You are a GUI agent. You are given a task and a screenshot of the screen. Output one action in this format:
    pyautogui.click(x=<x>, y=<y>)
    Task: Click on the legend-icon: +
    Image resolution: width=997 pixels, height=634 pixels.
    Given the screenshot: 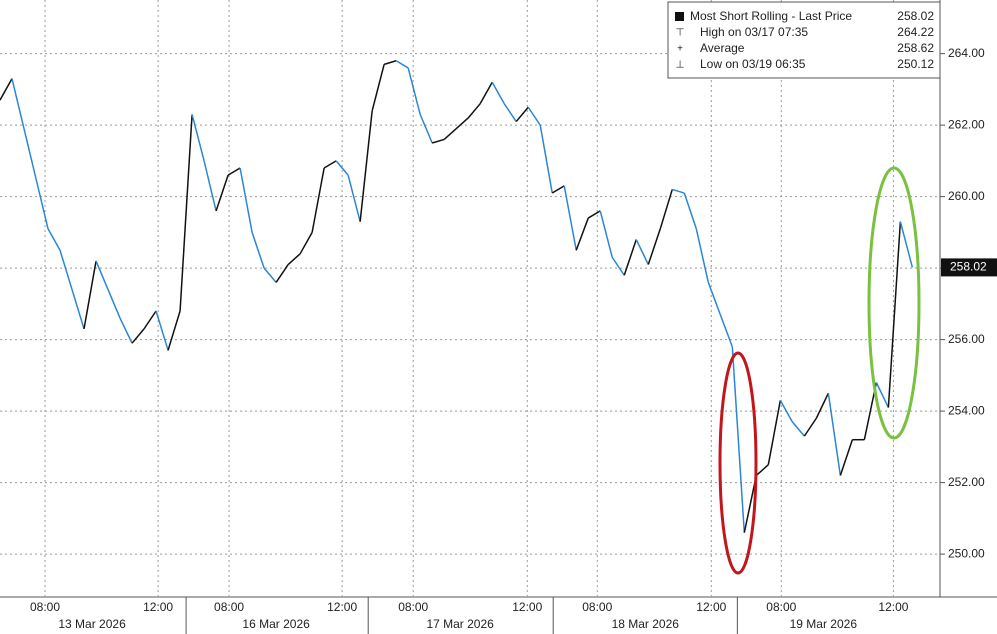 What is the action you would take?
    pyautogui.click(x=680, y=49)
    